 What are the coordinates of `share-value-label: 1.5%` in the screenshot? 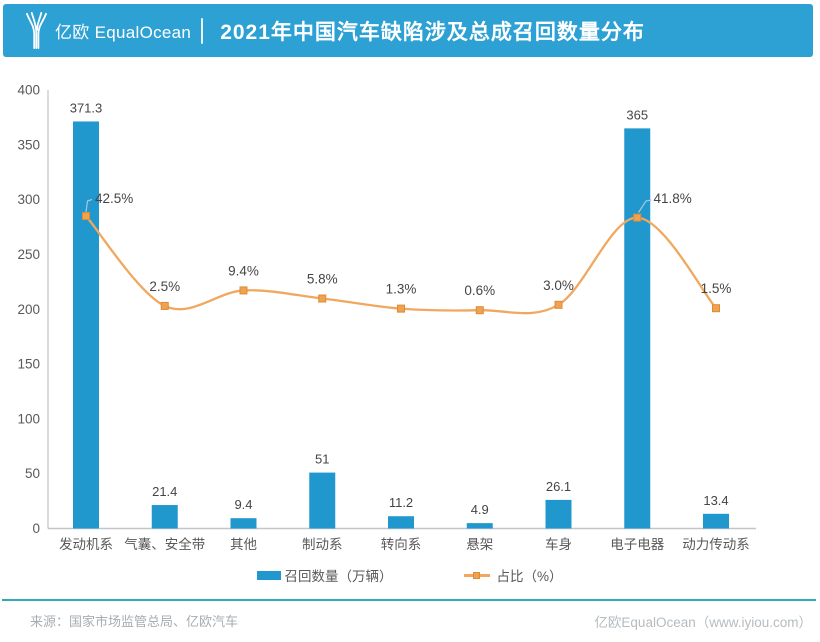 It's located at (716, 288).